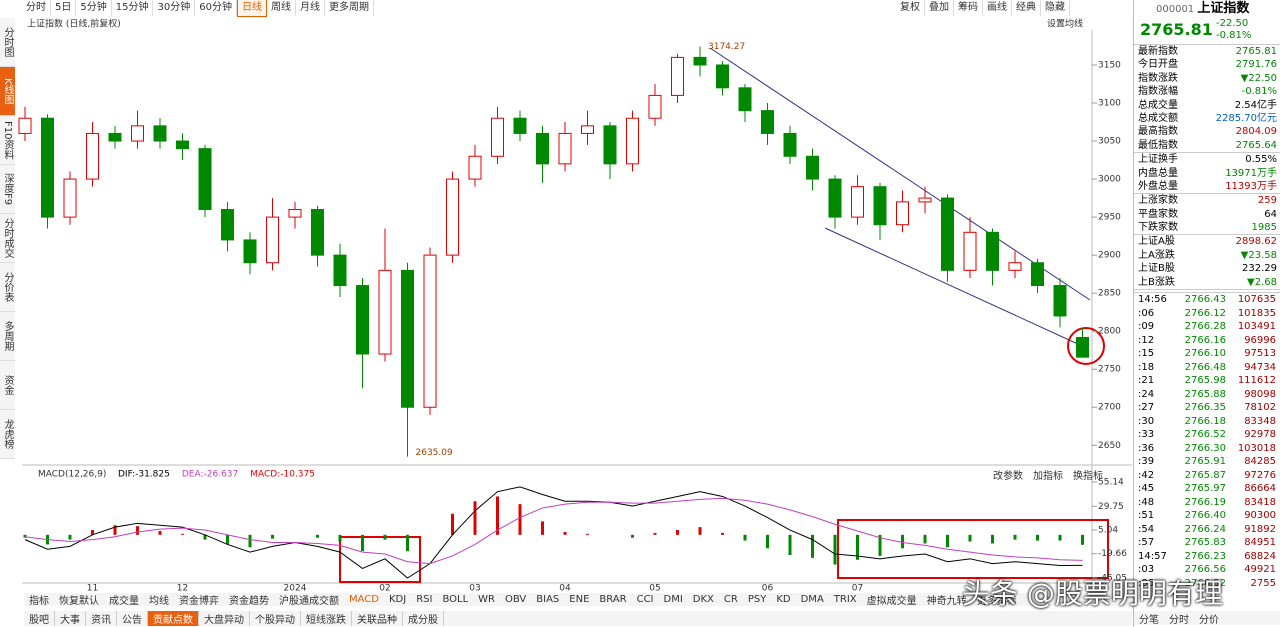 This screenshot has width=1280, height=627. I want to click on panel-tab: 分时, so click(1179, 620).